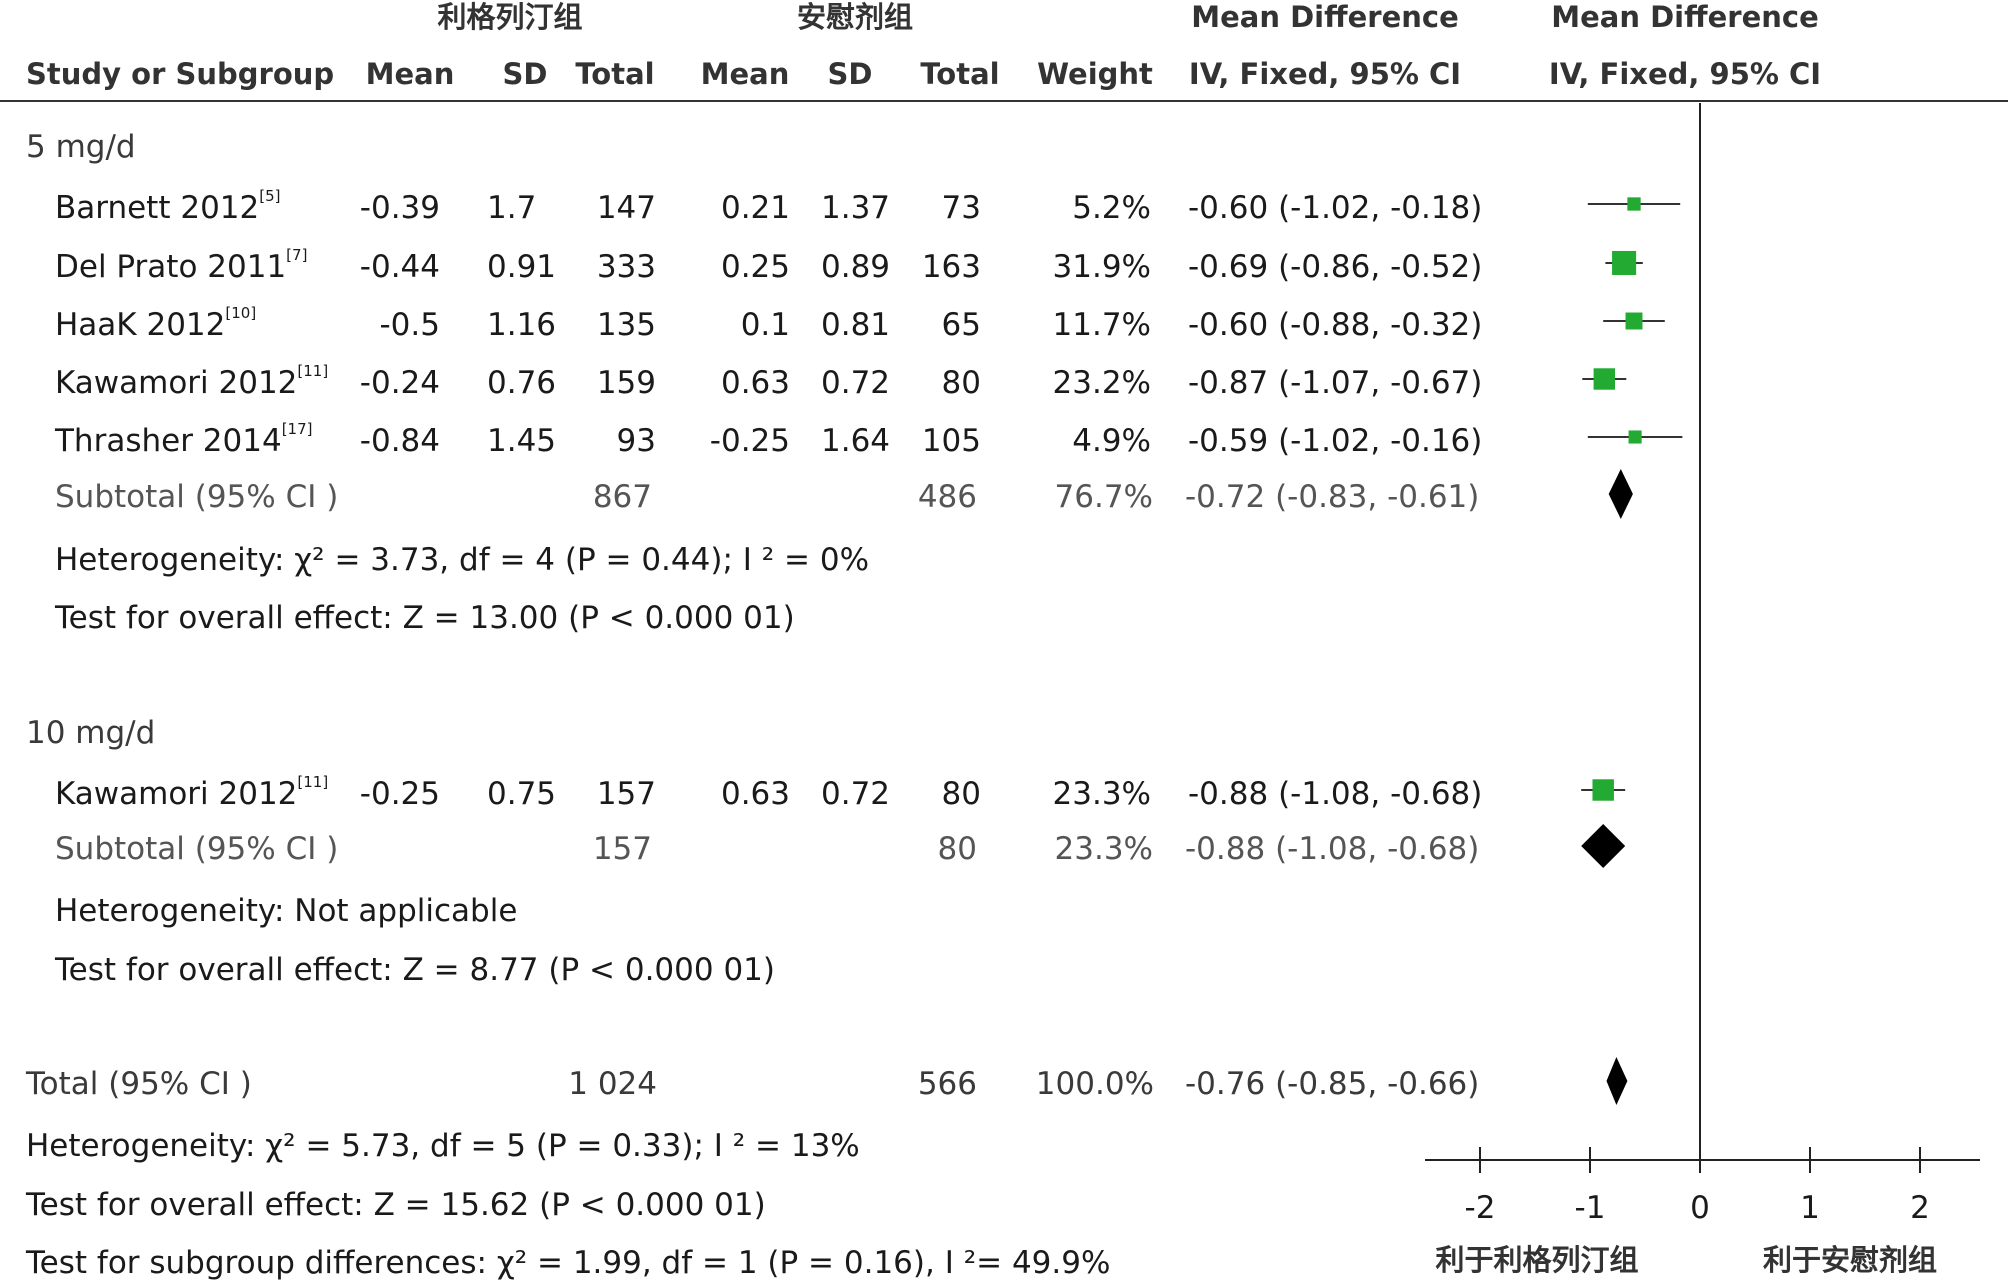 The width and height of the screenshot is (2008, 1284). What do you see at coordinates (522, 267) in the screenshot?
I see `sd1-value: 0.91` at bounding box center [522, 267].